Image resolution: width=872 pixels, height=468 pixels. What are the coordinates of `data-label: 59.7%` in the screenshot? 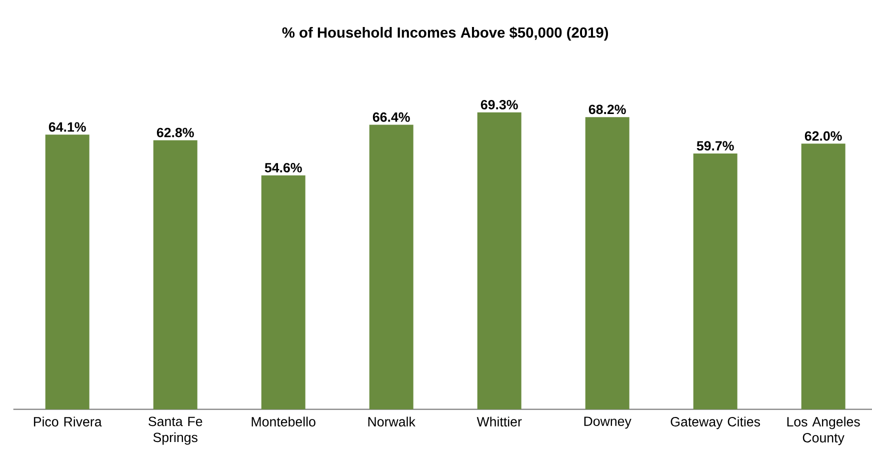 It's located at (715, 146).